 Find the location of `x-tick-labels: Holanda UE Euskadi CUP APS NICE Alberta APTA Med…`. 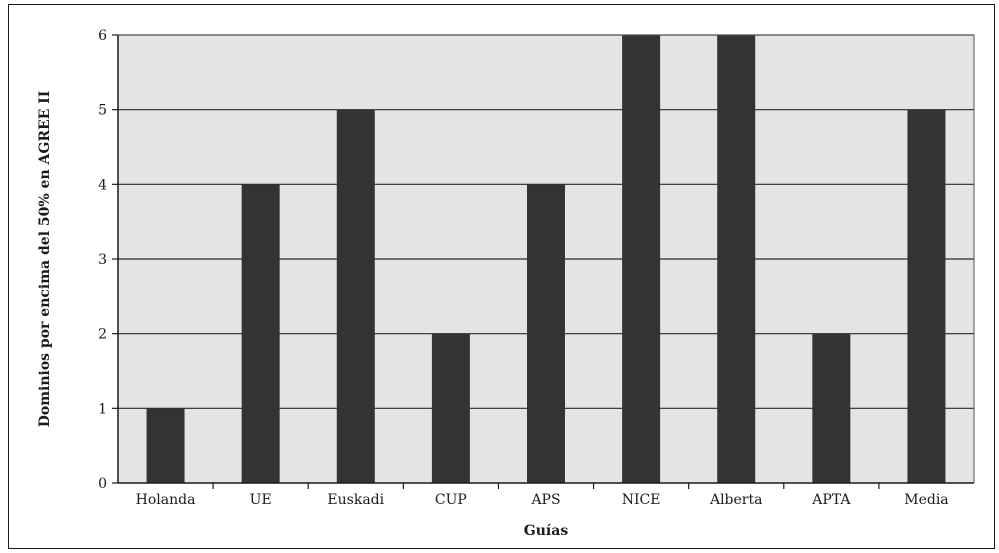

x-tick-labels: Holanda UE Euskadi CUP APS NICE Alberta APTA Med… is located at coordinates (542, 500).